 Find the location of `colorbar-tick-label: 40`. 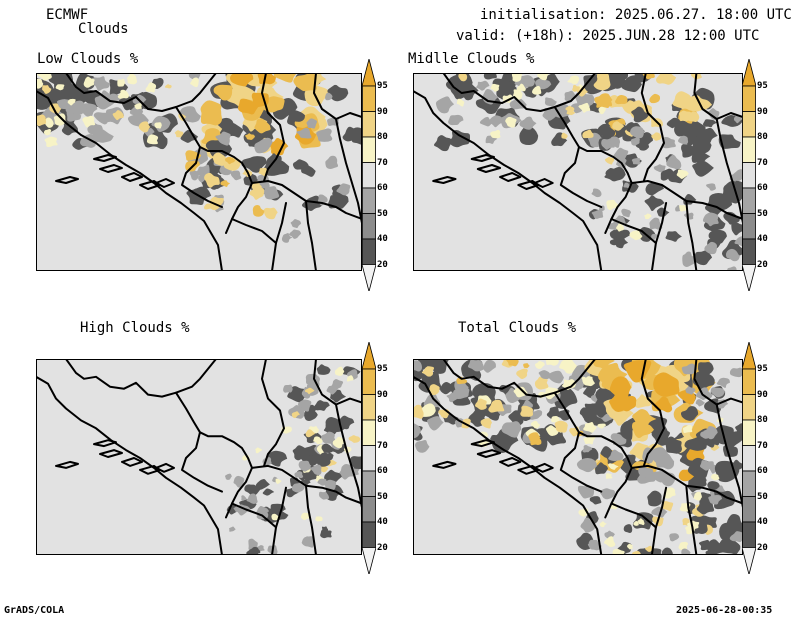

colorbar-tick-label: 40 is located at coordinates (382, 522).